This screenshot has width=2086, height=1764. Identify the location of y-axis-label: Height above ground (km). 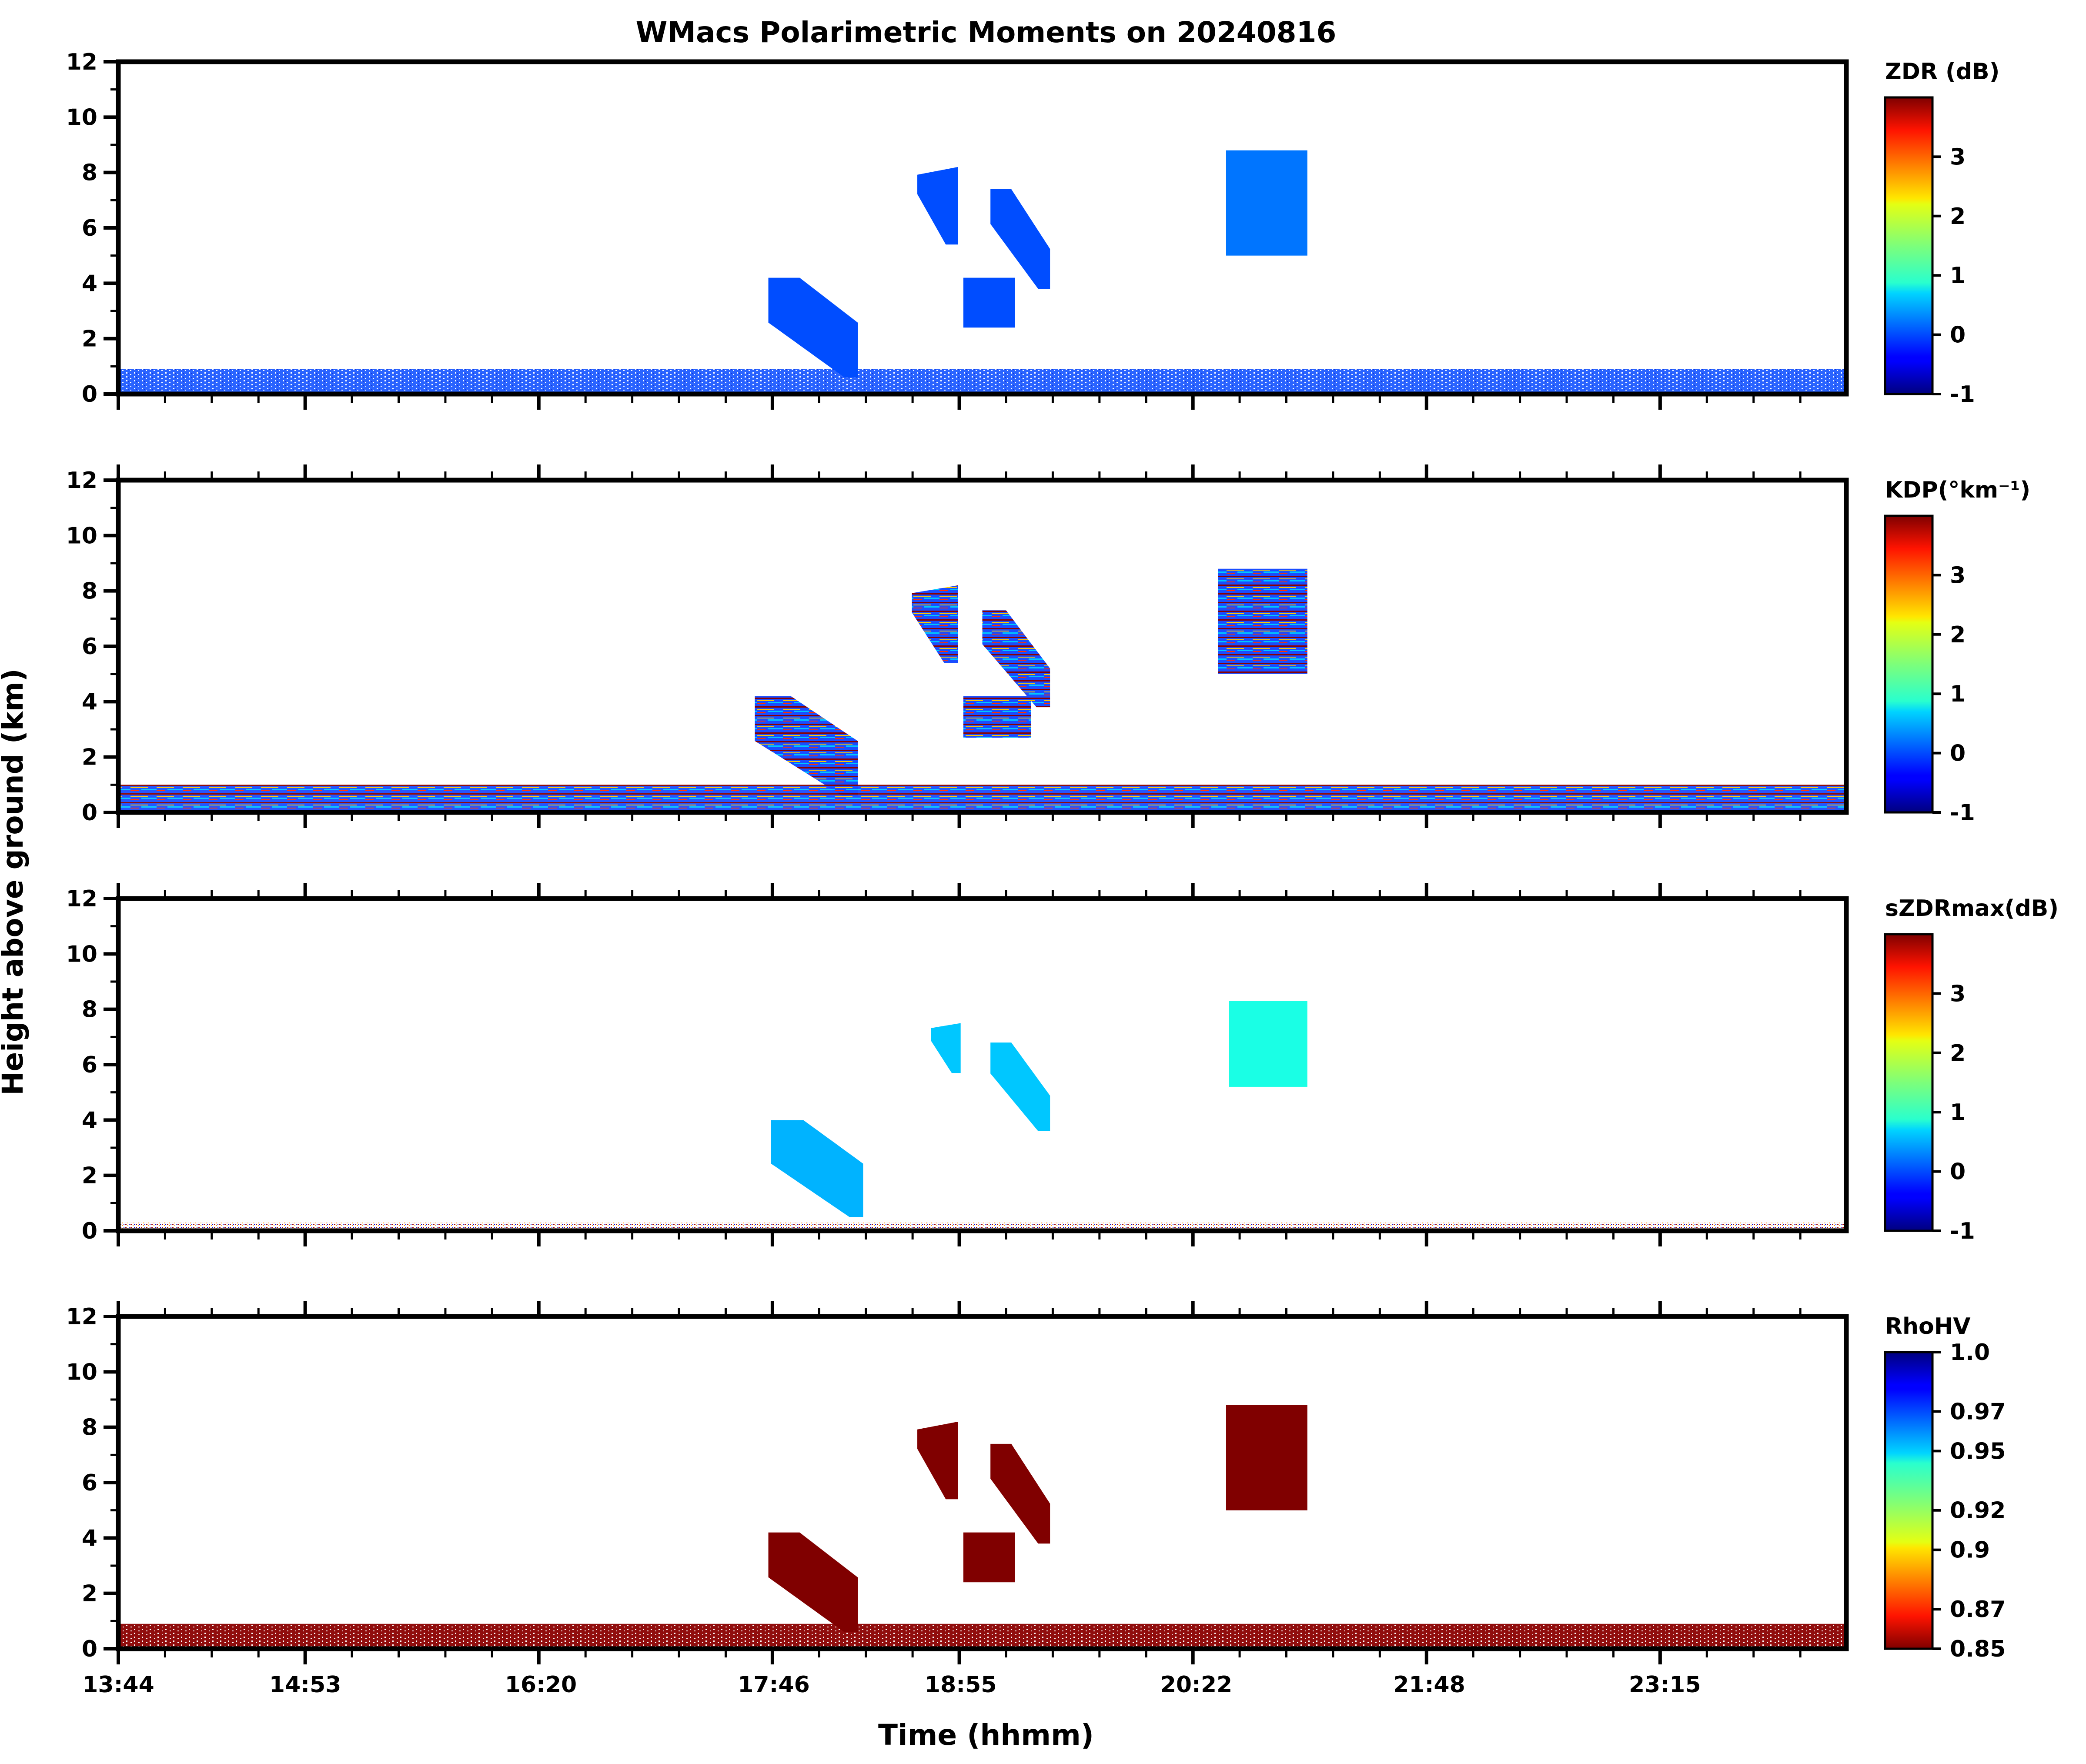
(15, 882).